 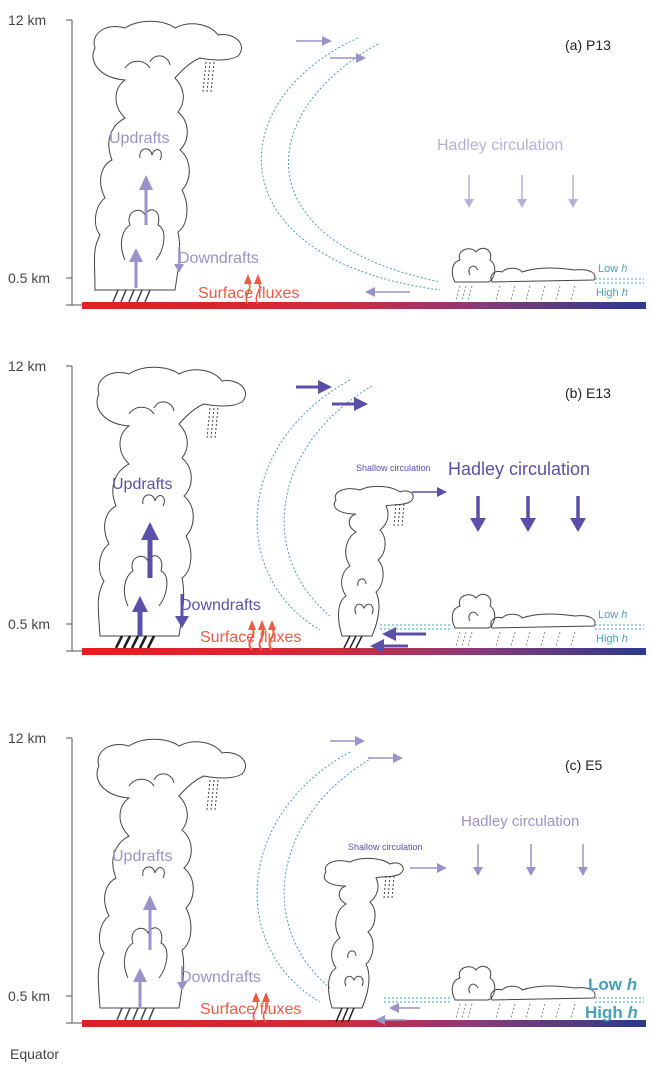 I want to click on equator-label: Equator, so click(x=35, y=1054).